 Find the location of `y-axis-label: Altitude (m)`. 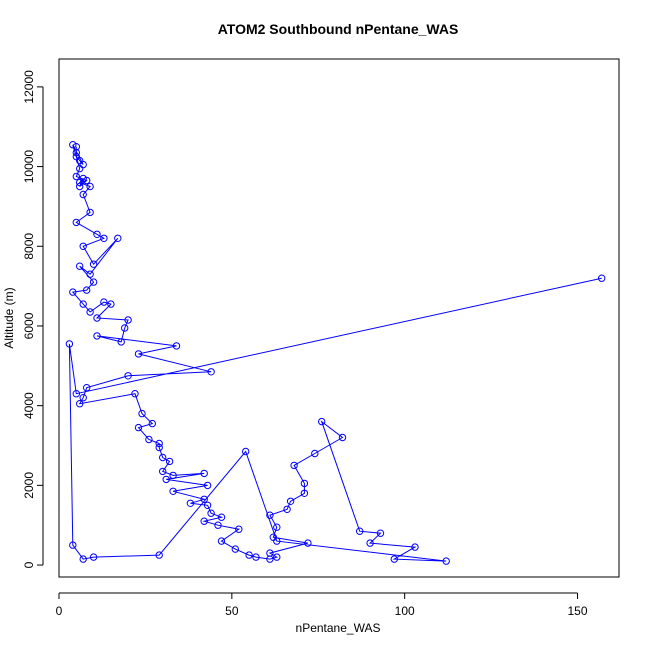

y-axis-label: Altitude (m) is located at coordinates (9, 317).